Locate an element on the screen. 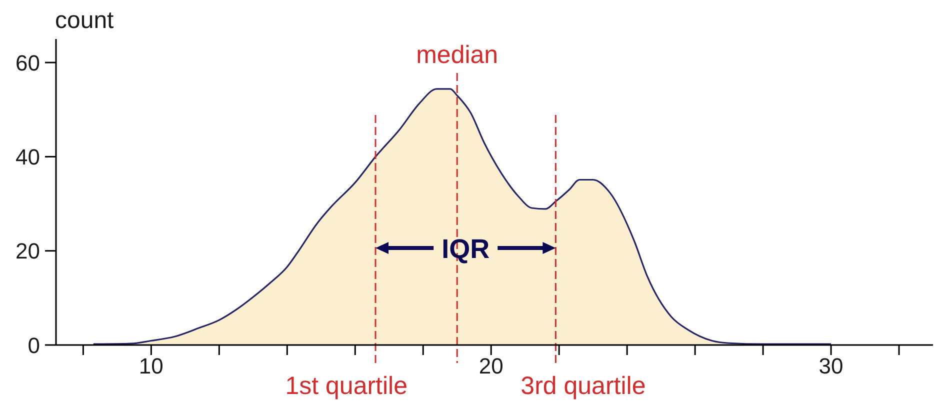 This screenshot has width=934, height=407. ref-line-label: 3rd quartile is located at coordinates (583, 386).